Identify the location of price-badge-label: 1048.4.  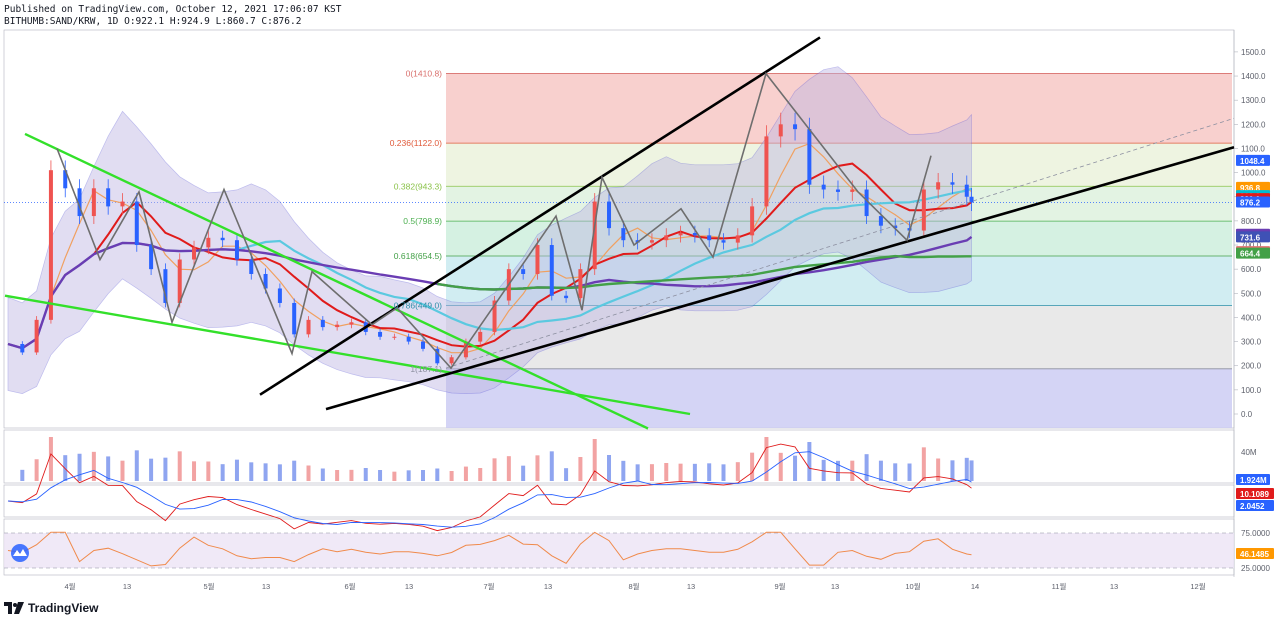
(1252, 161).